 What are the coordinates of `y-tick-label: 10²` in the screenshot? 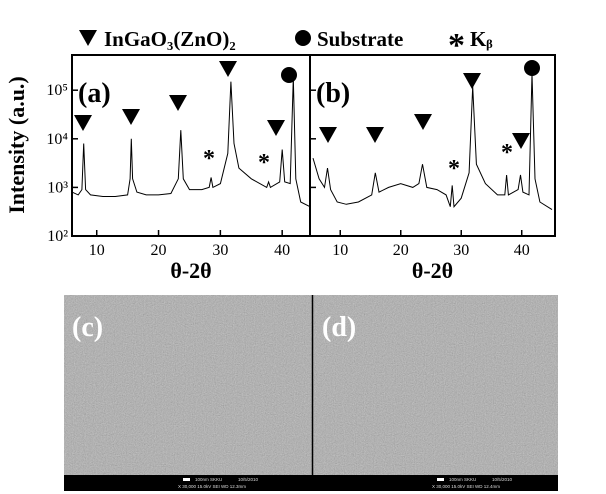 It's located at (57, 236).